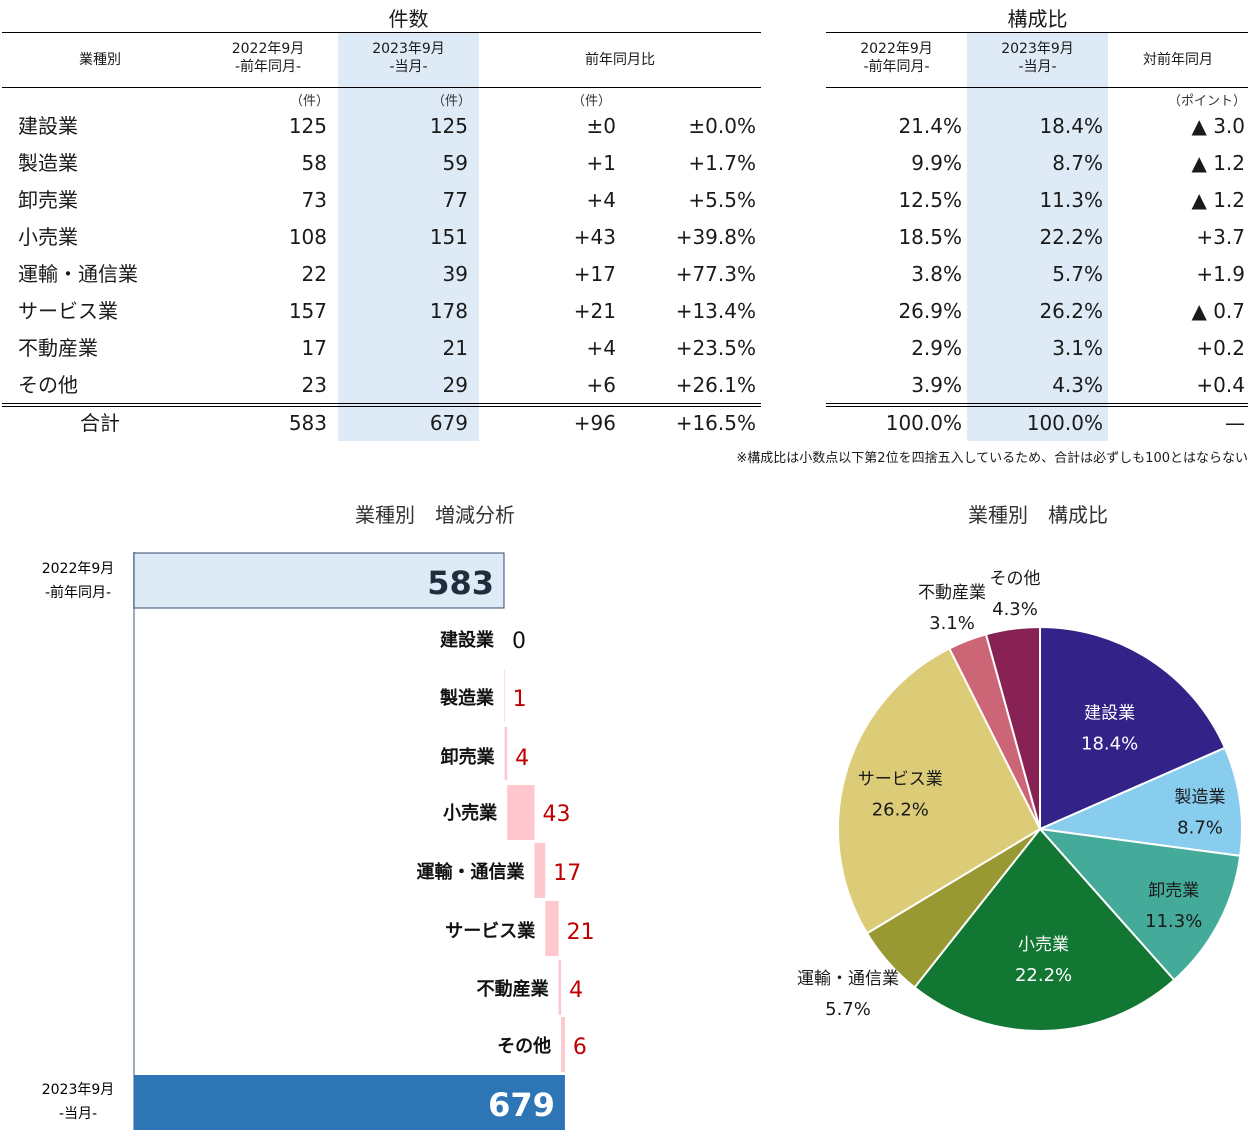  I want to click on total-pct: +16.5%, so click(715, 423).